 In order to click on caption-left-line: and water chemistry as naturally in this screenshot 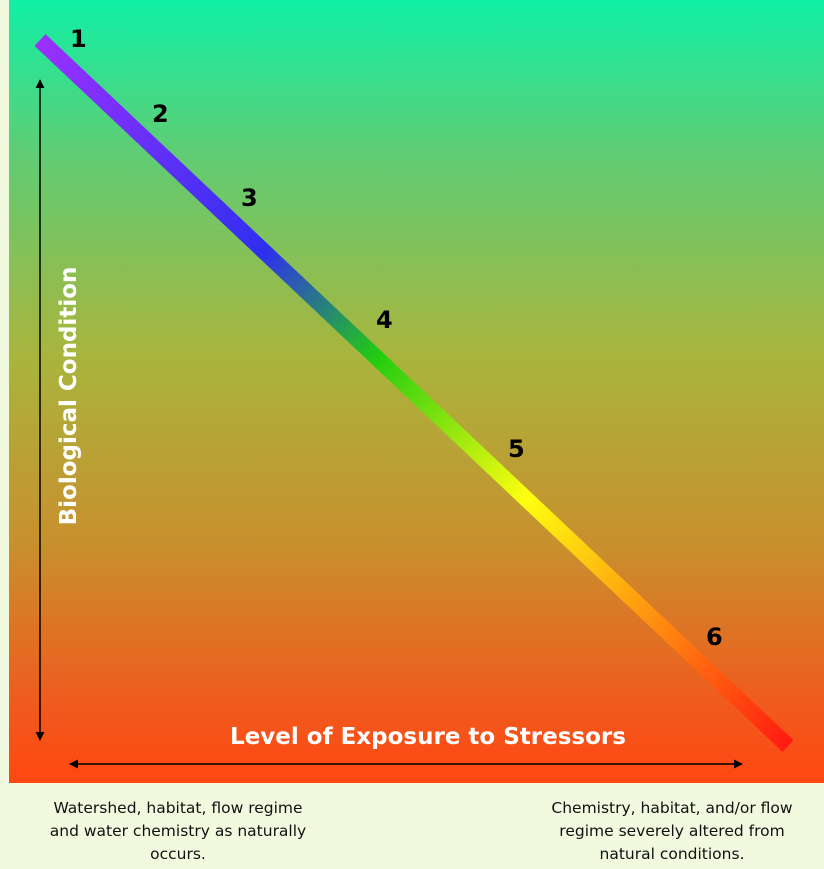, I will do `click(178, 831)`.